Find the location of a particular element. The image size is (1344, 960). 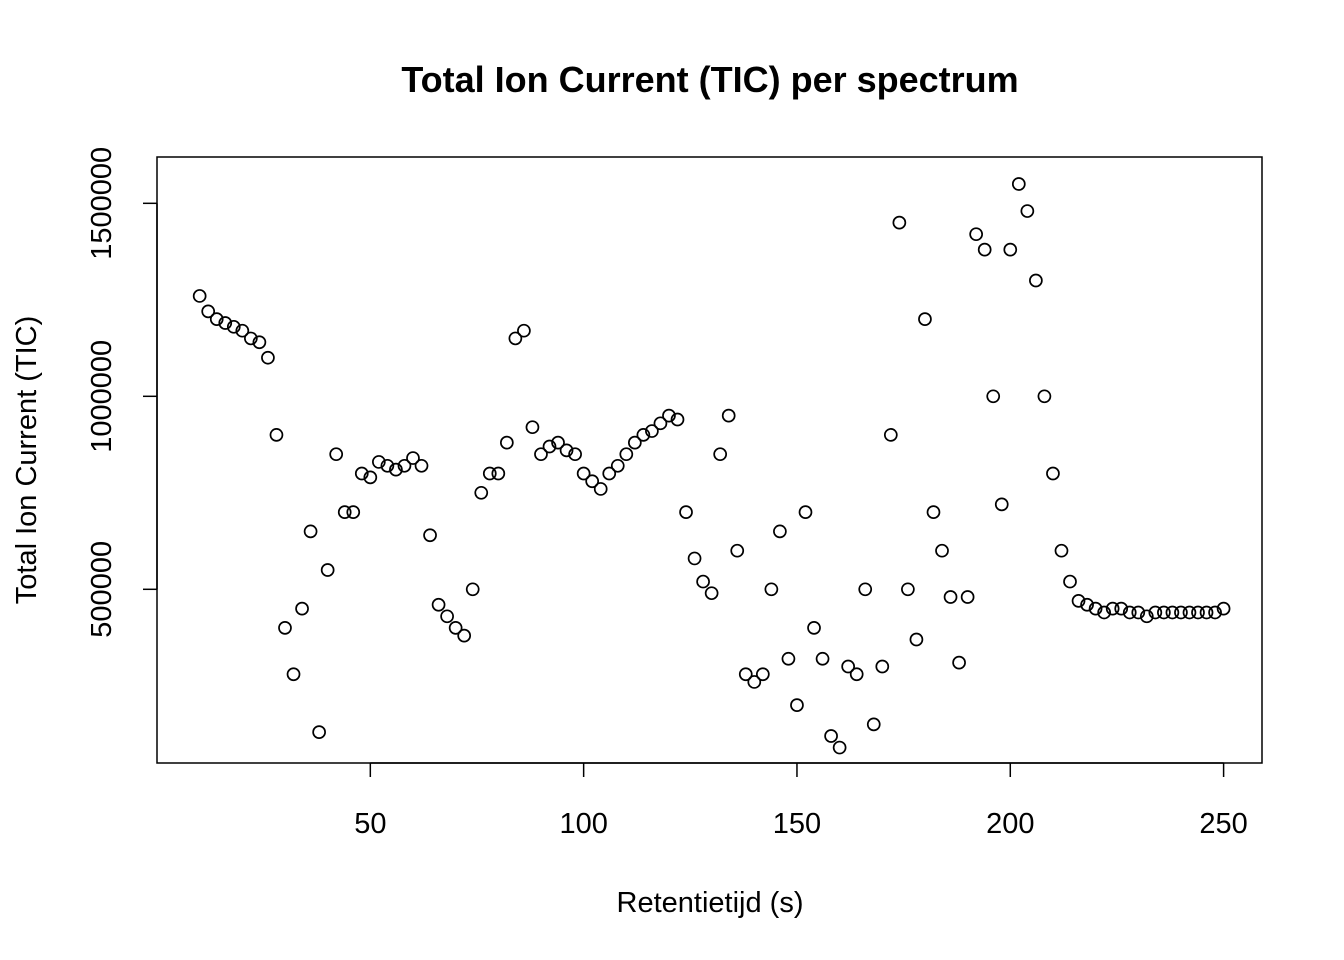

y-axis: 500000 1000000 1500000 is located at coordinates (122, 392).